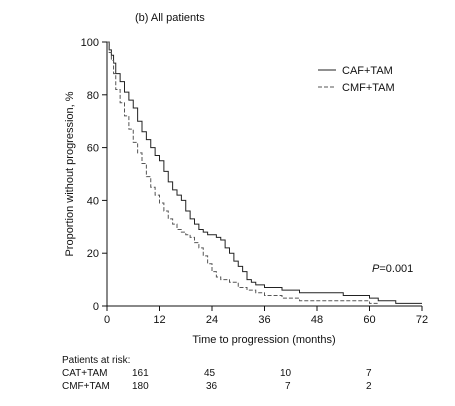  I want to click on legend: CAF+TAM CMF+TAM, so click(356, 79).